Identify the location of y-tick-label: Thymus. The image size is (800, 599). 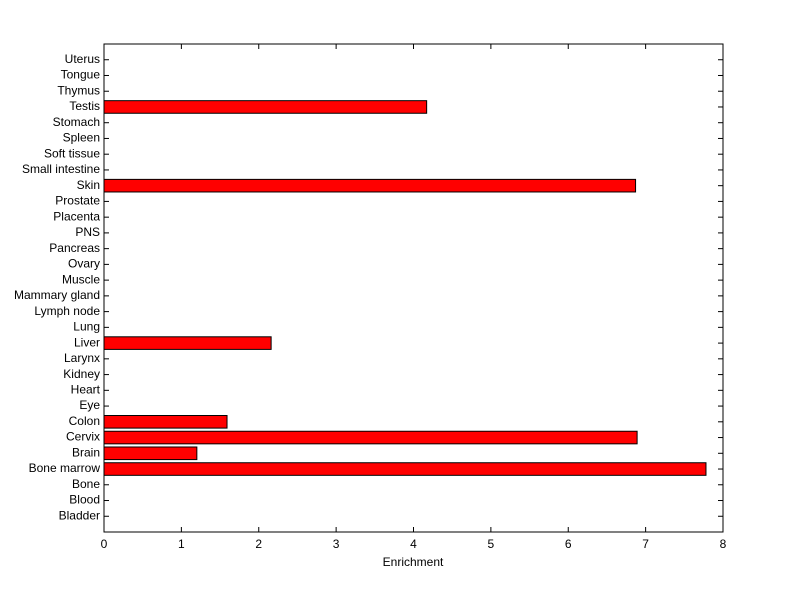
(78, 90).